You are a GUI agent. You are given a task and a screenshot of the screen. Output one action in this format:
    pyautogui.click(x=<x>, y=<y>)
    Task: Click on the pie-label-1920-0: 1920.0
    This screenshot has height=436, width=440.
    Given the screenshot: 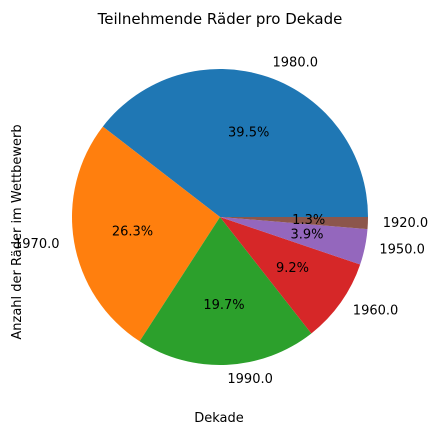 What is the action you would take?
    pyautogui.click(x=406, y=223)
    